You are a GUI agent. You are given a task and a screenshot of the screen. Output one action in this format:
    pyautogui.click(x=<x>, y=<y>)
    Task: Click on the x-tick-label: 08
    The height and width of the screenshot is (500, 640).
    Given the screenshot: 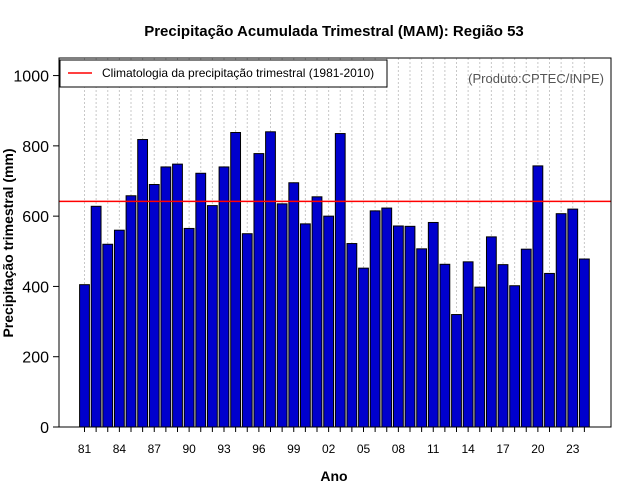 What is the action you would take?
    pyautogui.click(x=399, y=449)
    